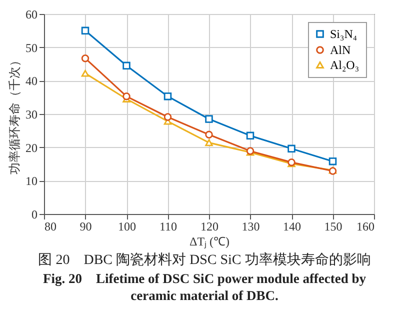 The image size is (409, 332). Describe the element at coordinates (32, 81) in the screenshot. I see `y-tick-label: 40` at that location.